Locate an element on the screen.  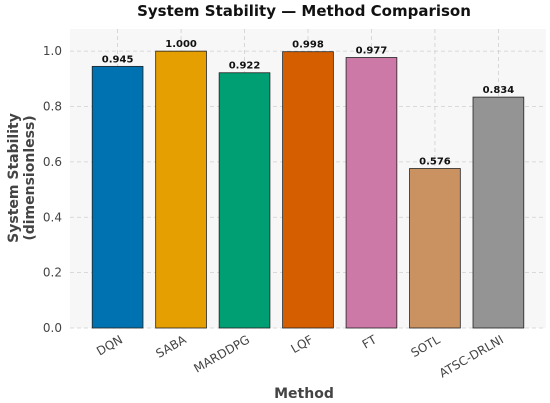
x-tick-label: DQN is located at coordinates (109, 345).